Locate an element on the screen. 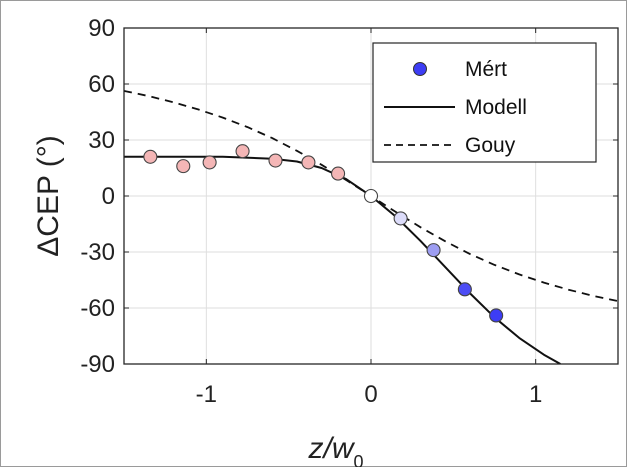 This screenshot has height=467, width=627. y-tick-label: -30 is located at coordinates (97, 252).